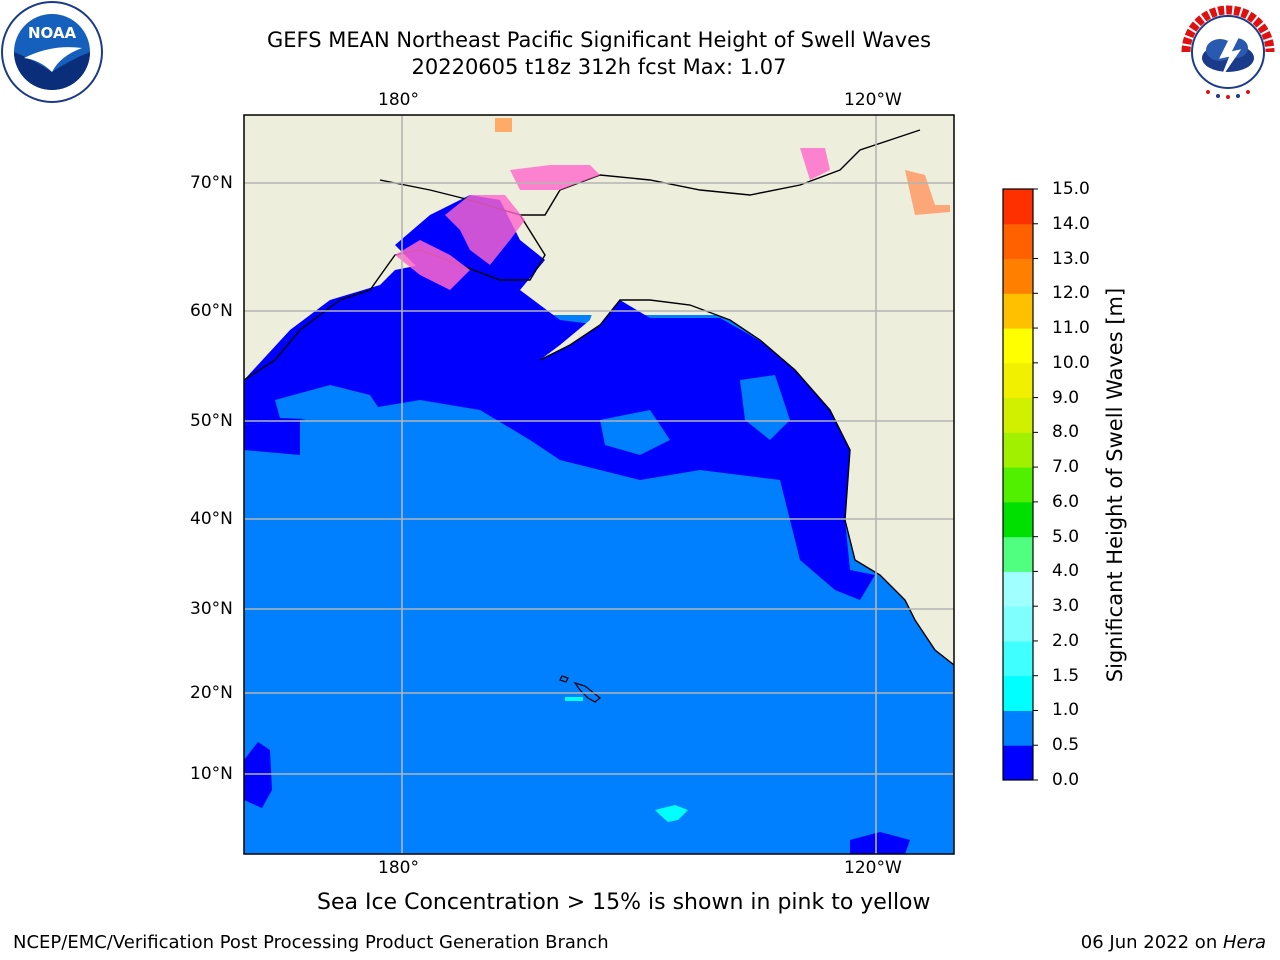 The width and height of the screenshot is (1280, 960). What do you see at coordinates (1066, 745) in the screenshot?
I see `colorbar-tick-label: 0.5` at bounding box center [1066, 745].